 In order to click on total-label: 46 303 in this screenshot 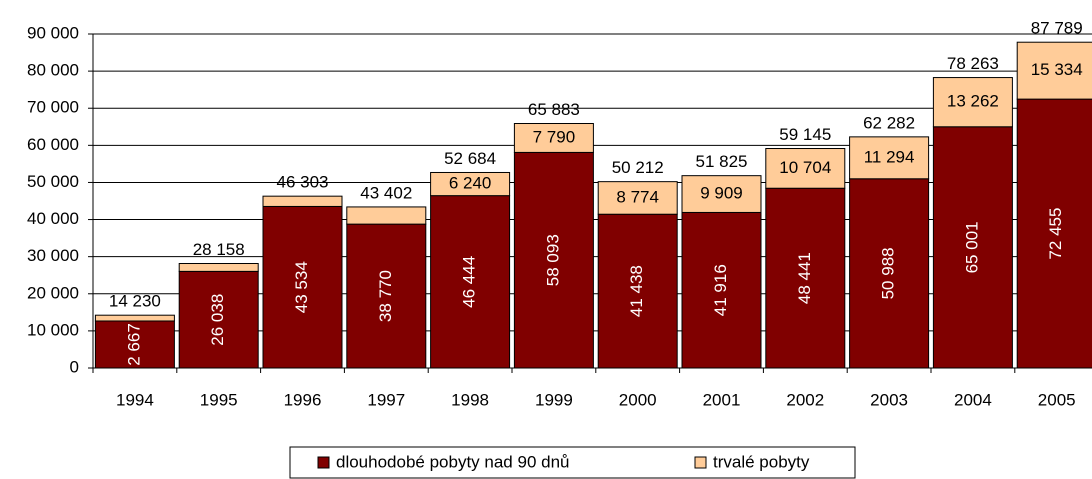, I will do `click(303, 182)`.